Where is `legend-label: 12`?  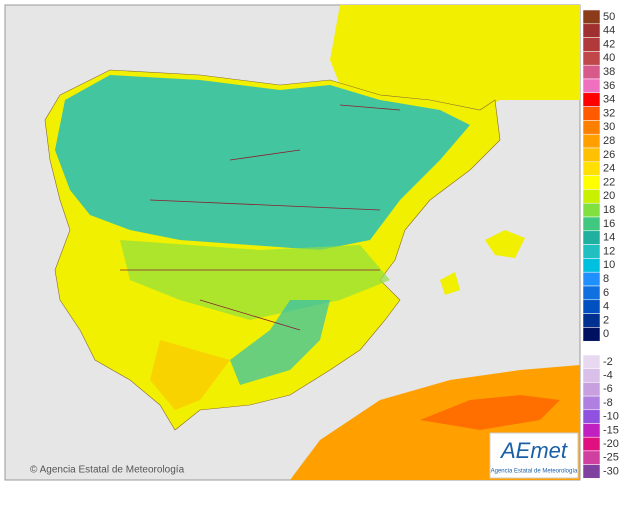
legend-label: 12 is located at coordinates (609, 251).